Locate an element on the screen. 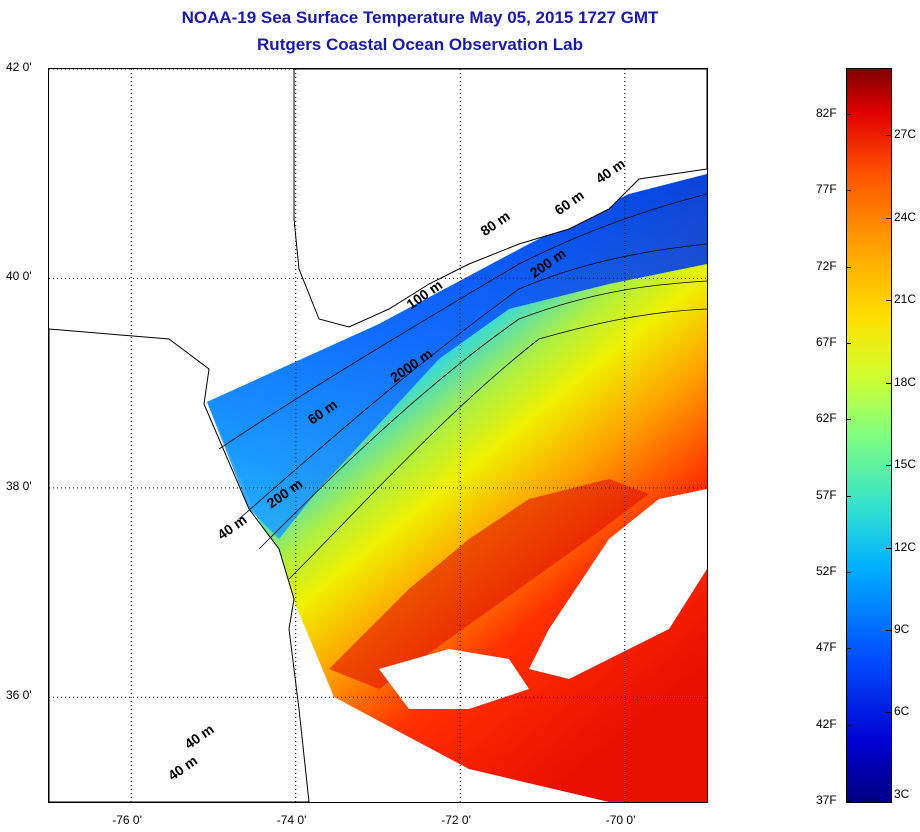 The image size is (920, 832). colorbar-f-label: 72F is located at coordinates (826, 265).